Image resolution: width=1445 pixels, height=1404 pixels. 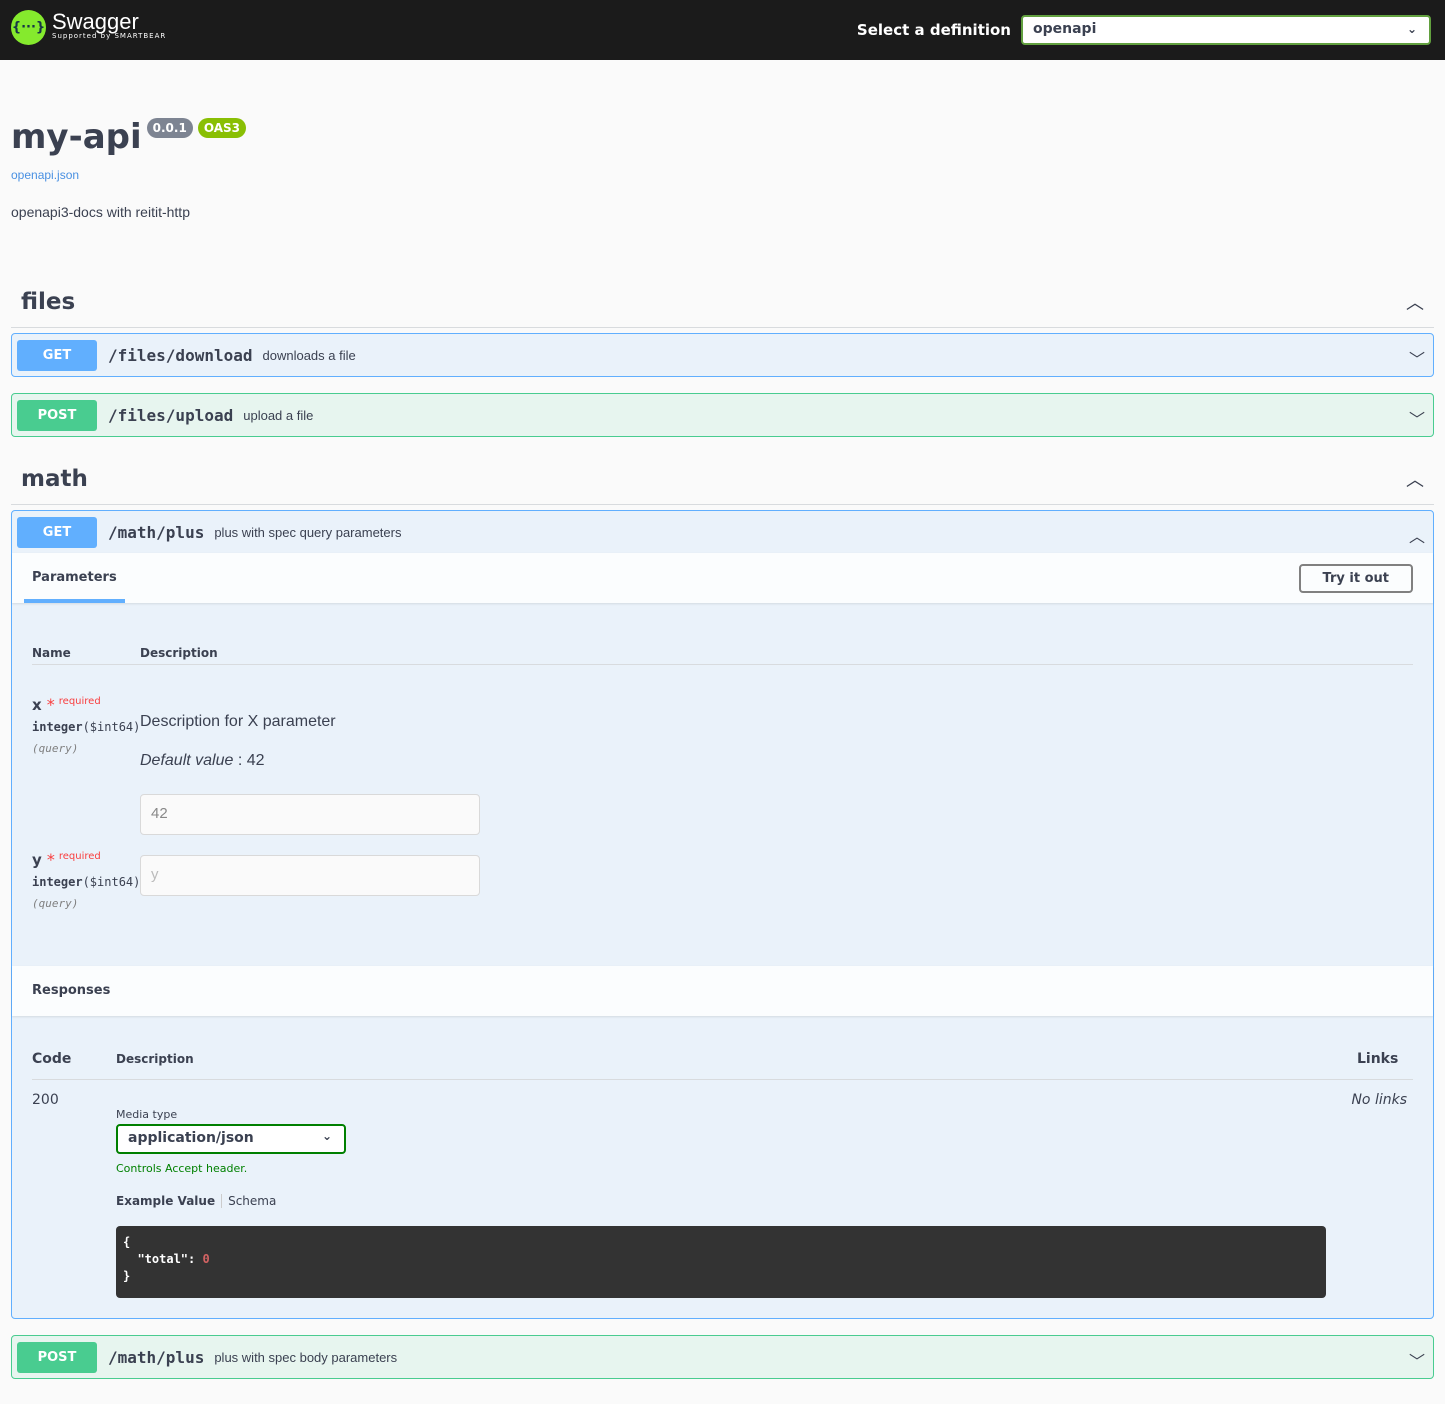 What do you see at coordinates (722, 479) in the screenshot?
I see `tag-math: math ︿` at bounding box center [722, 479].